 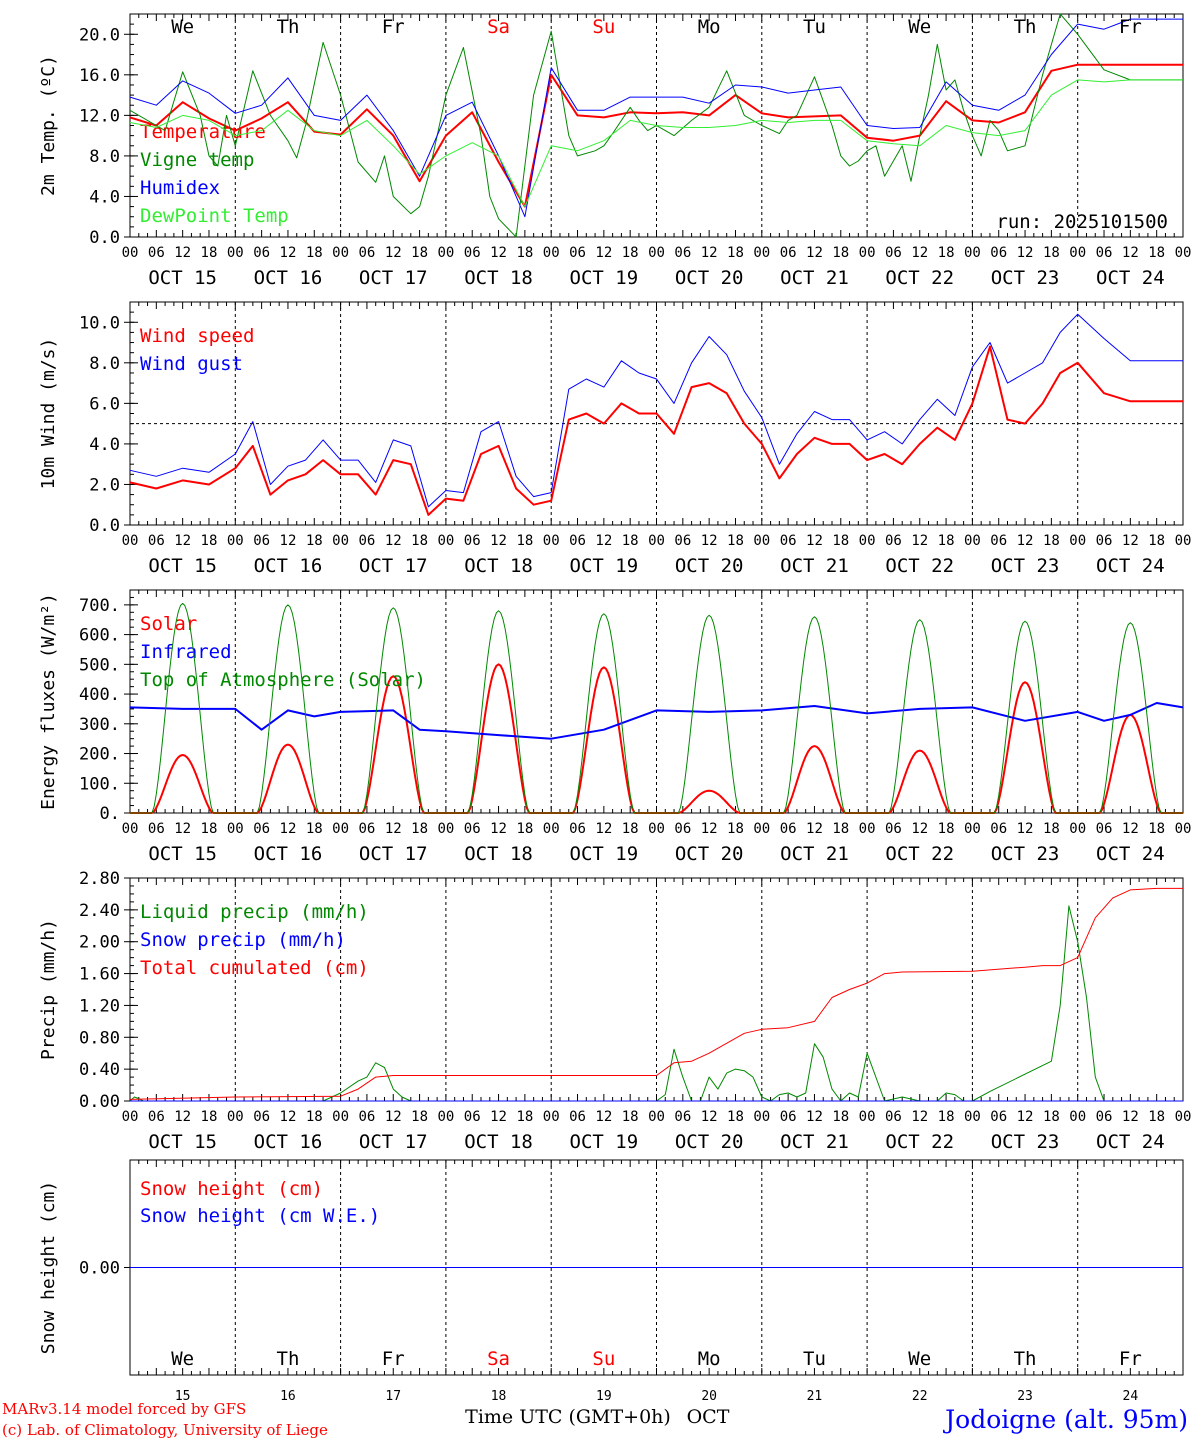 What do you see at coordinates (254, 912) in the screenshot?
I see `precip-legend-1: Liquid precip (mm/h)` at bounding box center [254, 912].